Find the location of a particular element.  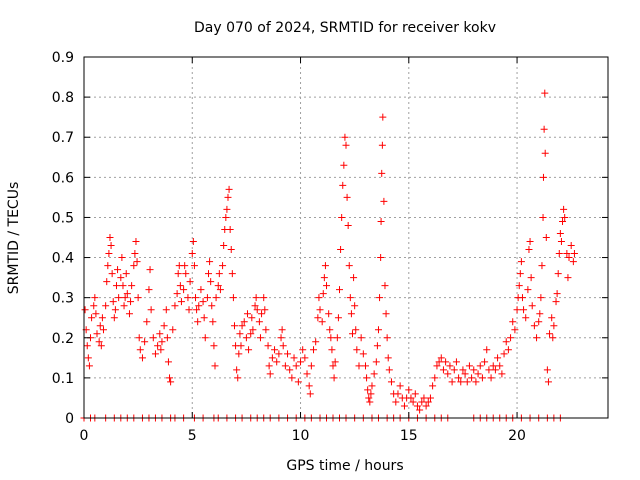

y-tick-label: 0.4 is located at coordinates (63, 259).